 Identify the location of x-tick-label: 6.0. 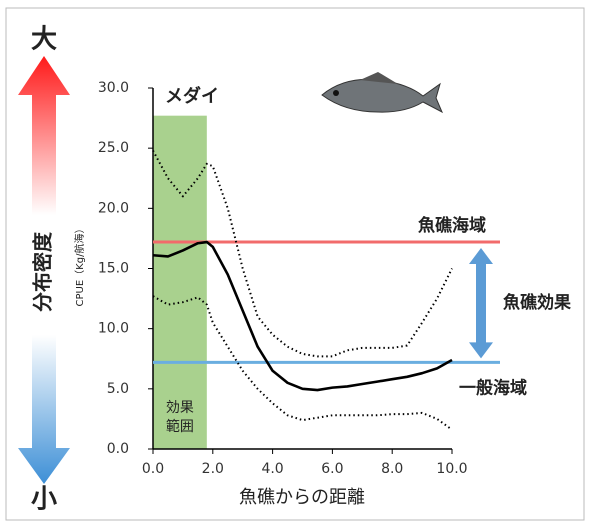
(332, 469).